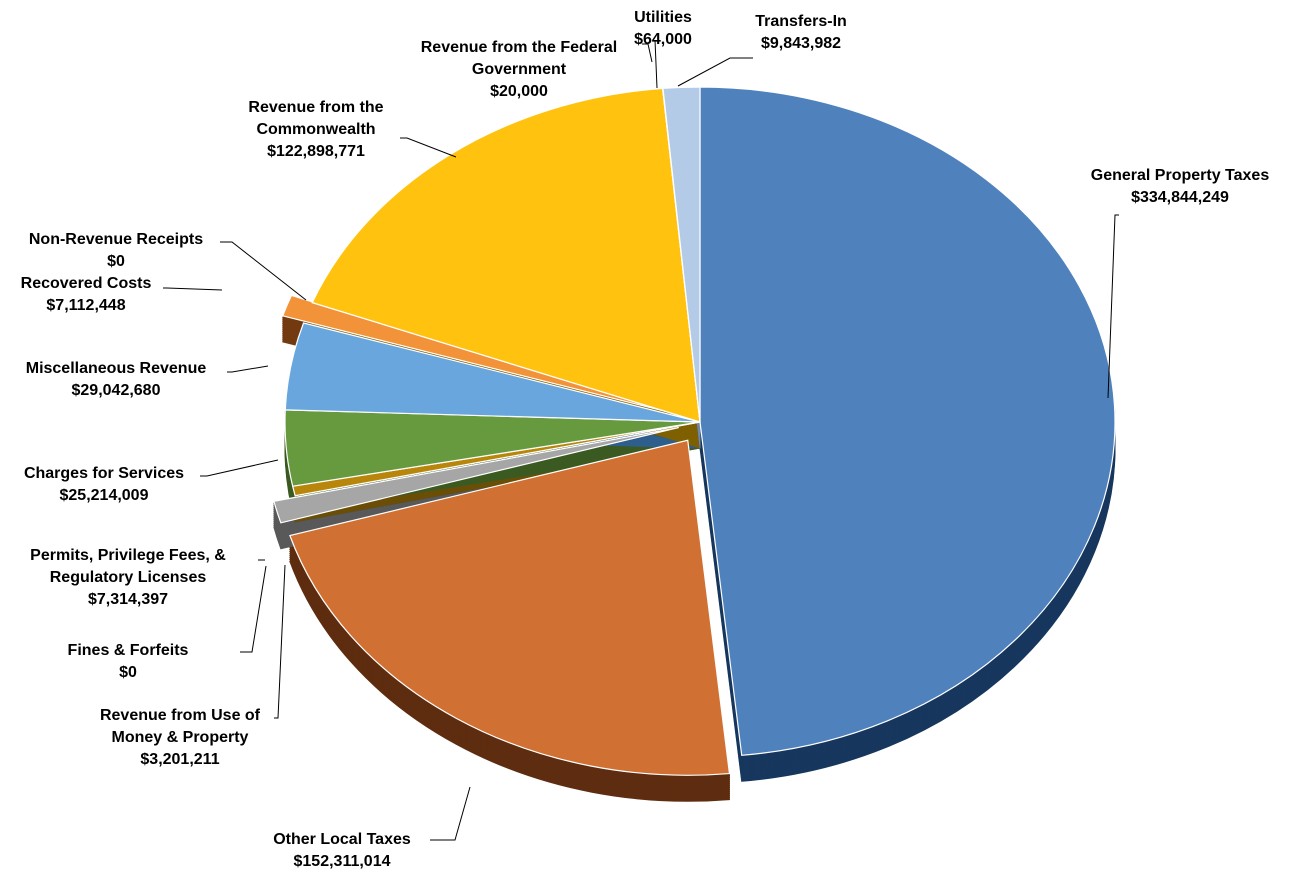 This screenshot has width=1297, height=878. What do you see at coordinates (116, 390) in the screenshot?
I see `data-label-line: $29,042,680` at bounding box center [116, 390].